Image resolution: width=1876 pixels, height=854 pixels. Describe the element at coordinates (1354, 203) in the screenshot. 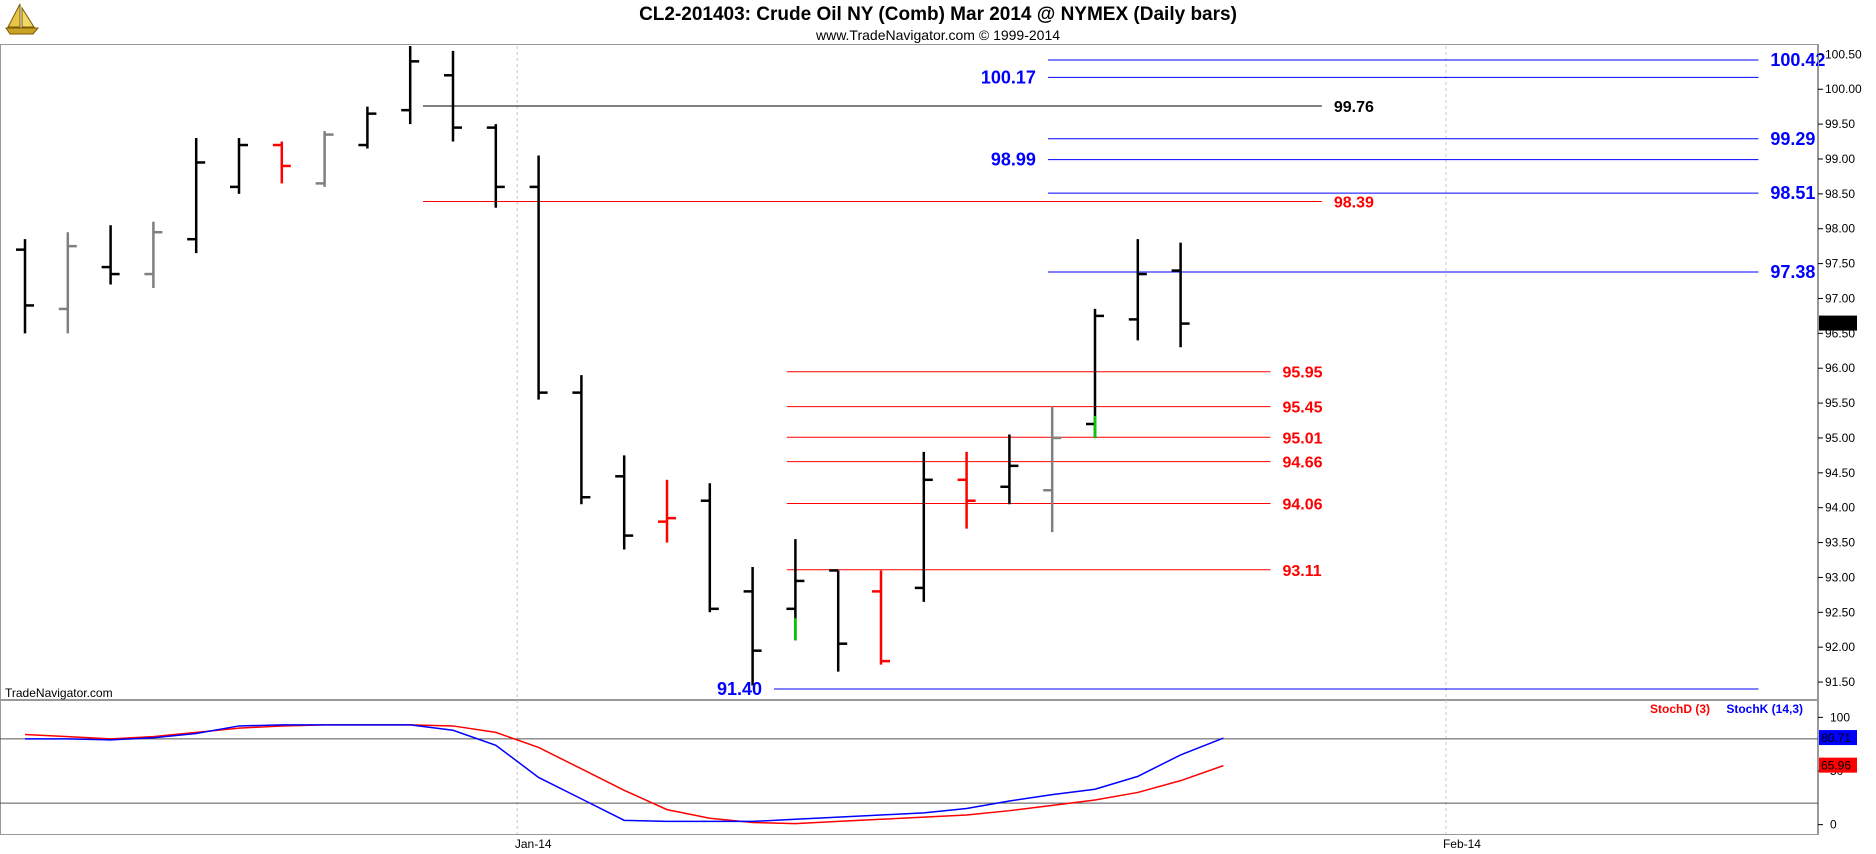

I see `level-label: 98.39` at that location.